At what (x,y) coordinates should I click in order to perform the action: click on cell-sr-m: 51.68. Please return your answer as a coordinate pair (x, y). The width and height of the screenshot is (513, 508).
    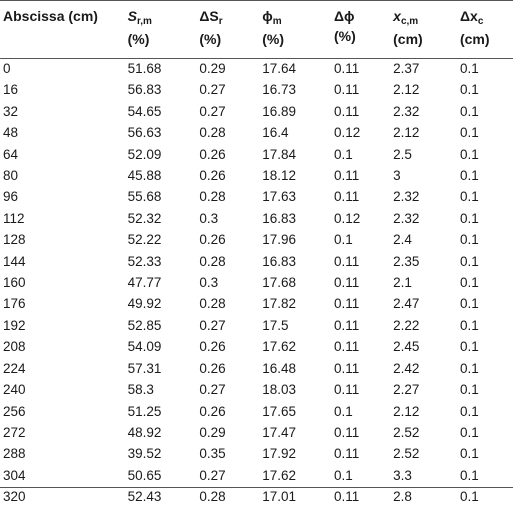
    Looking at the image, I should click on (144, 68).